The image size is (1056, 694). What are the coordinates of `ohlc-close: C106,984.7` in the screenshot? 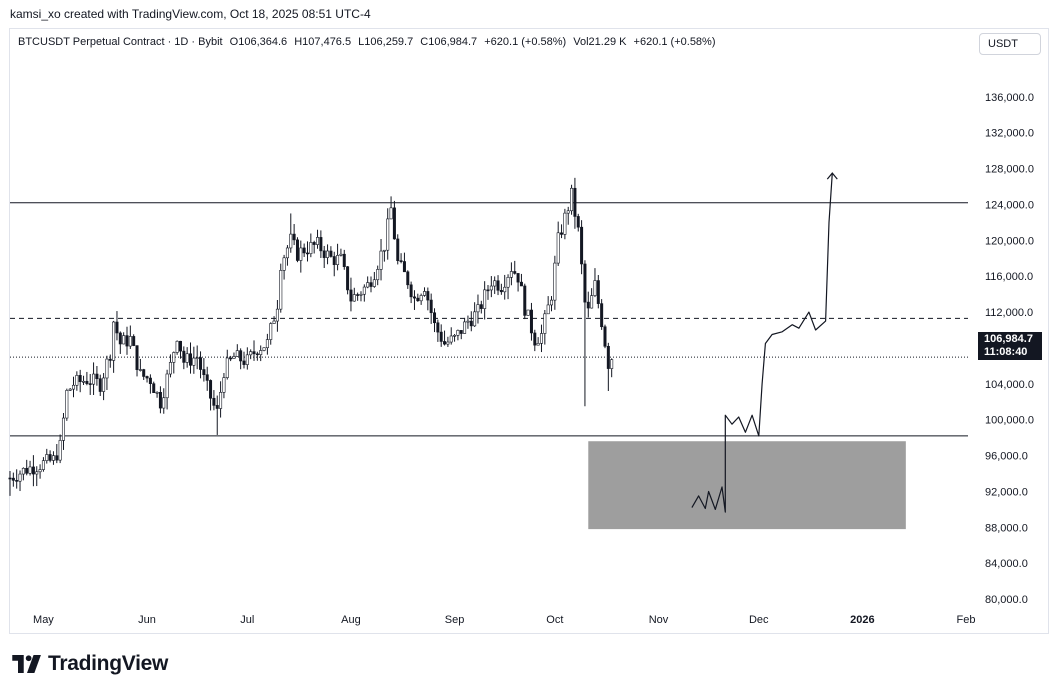 It's located at (449, 42).